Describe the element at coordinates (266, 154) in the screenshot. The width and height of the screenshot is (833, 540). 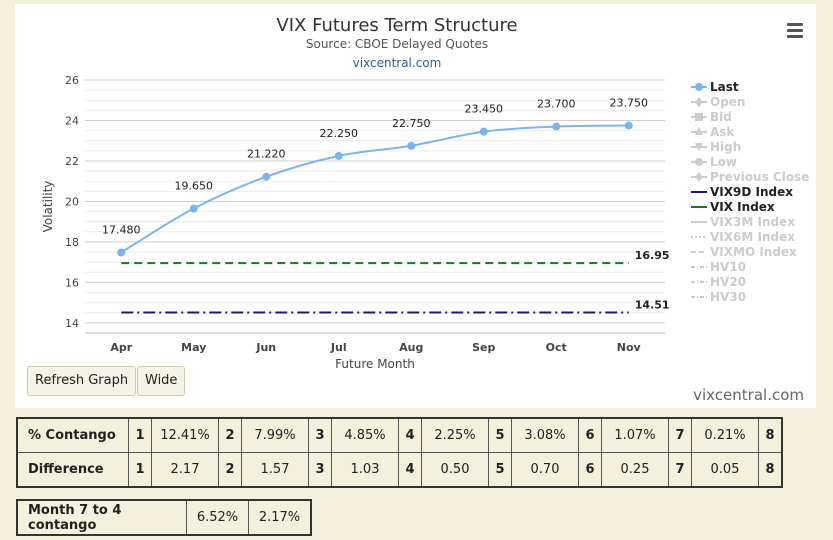
I see `data-label: 21.220` at that location.